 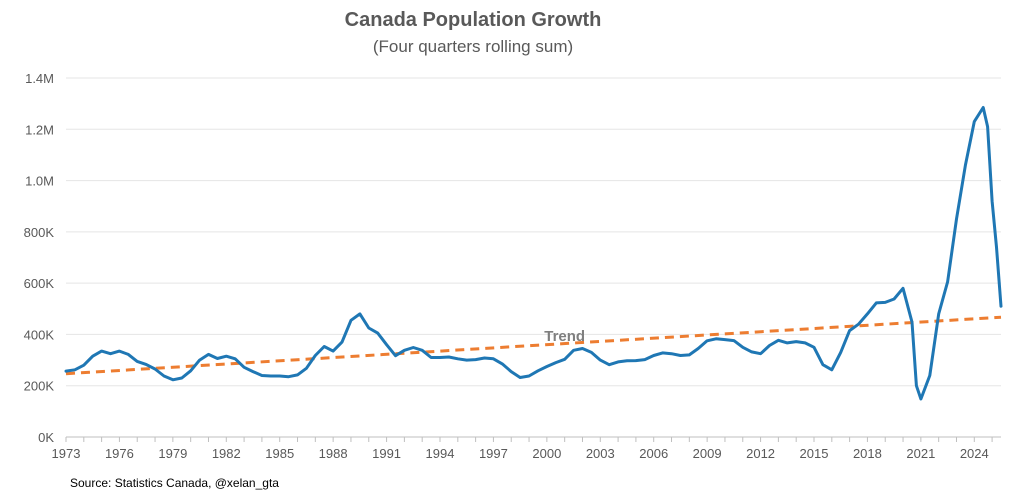 What do you see at coordinates (974, 453) in the screenshot?
I see `x-tick-label: 2024` at bounding box center [974, 453].